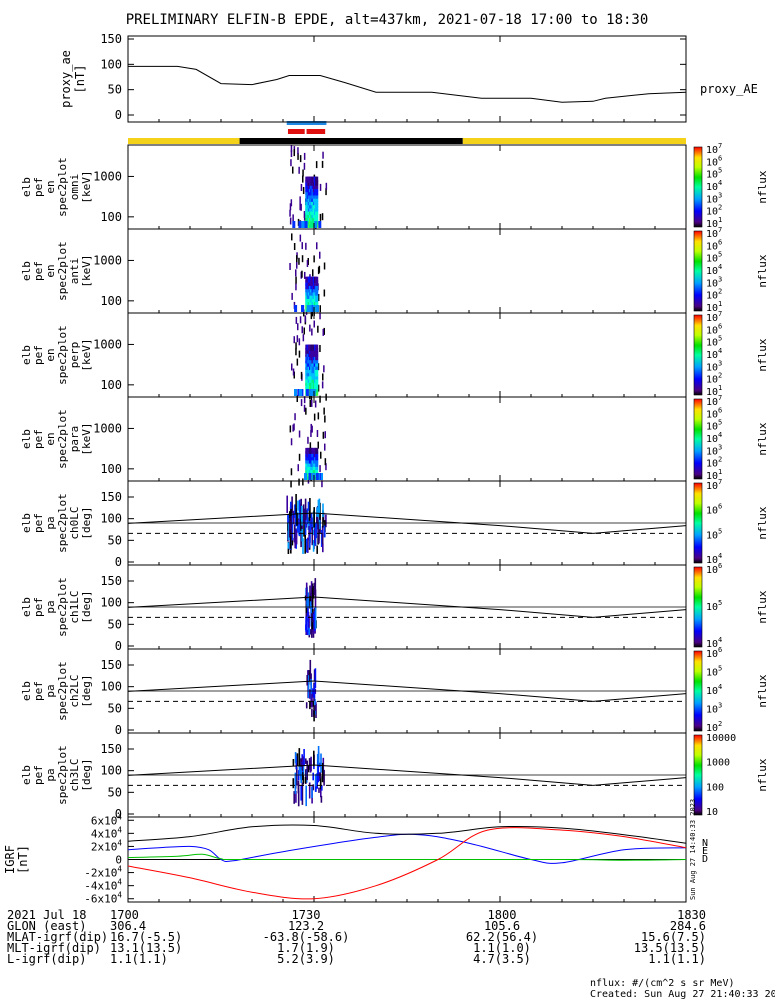 Image resolution: width=775 pixels, height=1001 pixels. Describe the element at coordinates (62, 271) in the screenshot. I see `spec_anti-ylabel: spec2plot` at that location.